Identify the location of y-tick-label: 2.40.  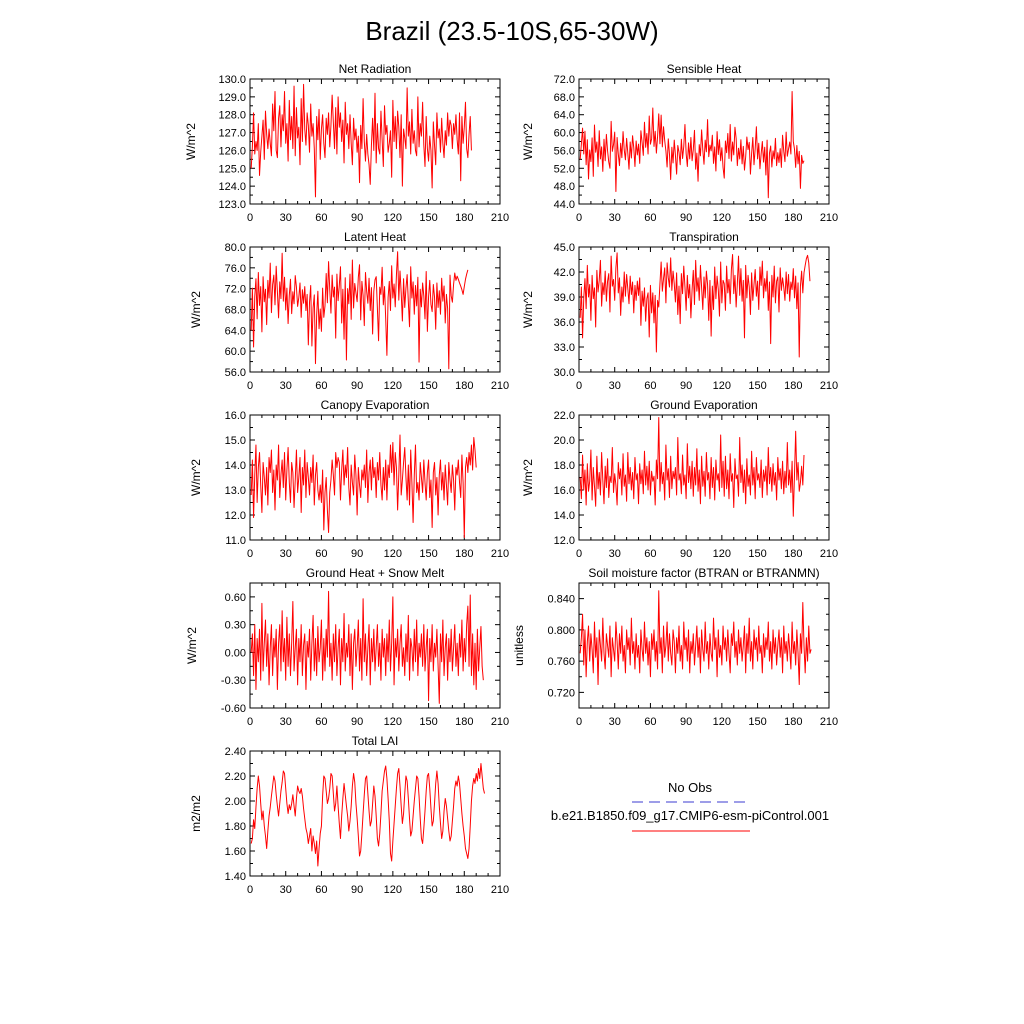
(235, 752).